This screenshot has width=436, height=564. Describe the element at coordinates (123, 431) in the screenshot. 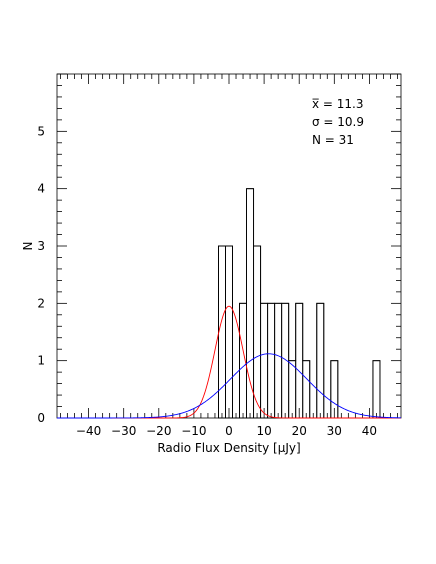

I see `x-tick-label: −30` at that location.